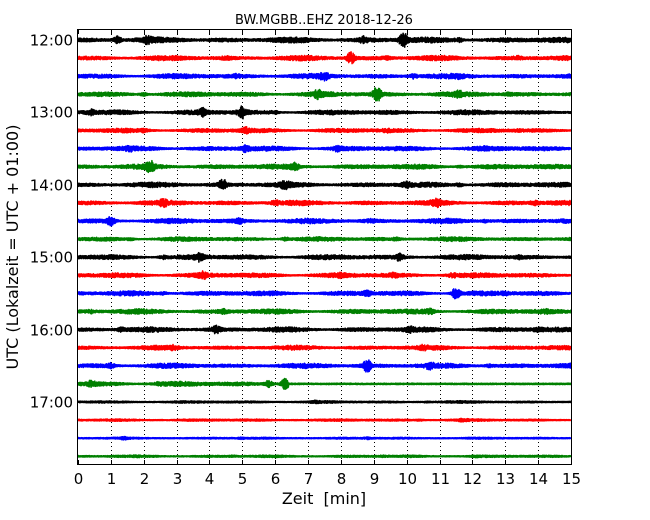  I want to click on y-tick-label: 17:00, so click(51, 403).